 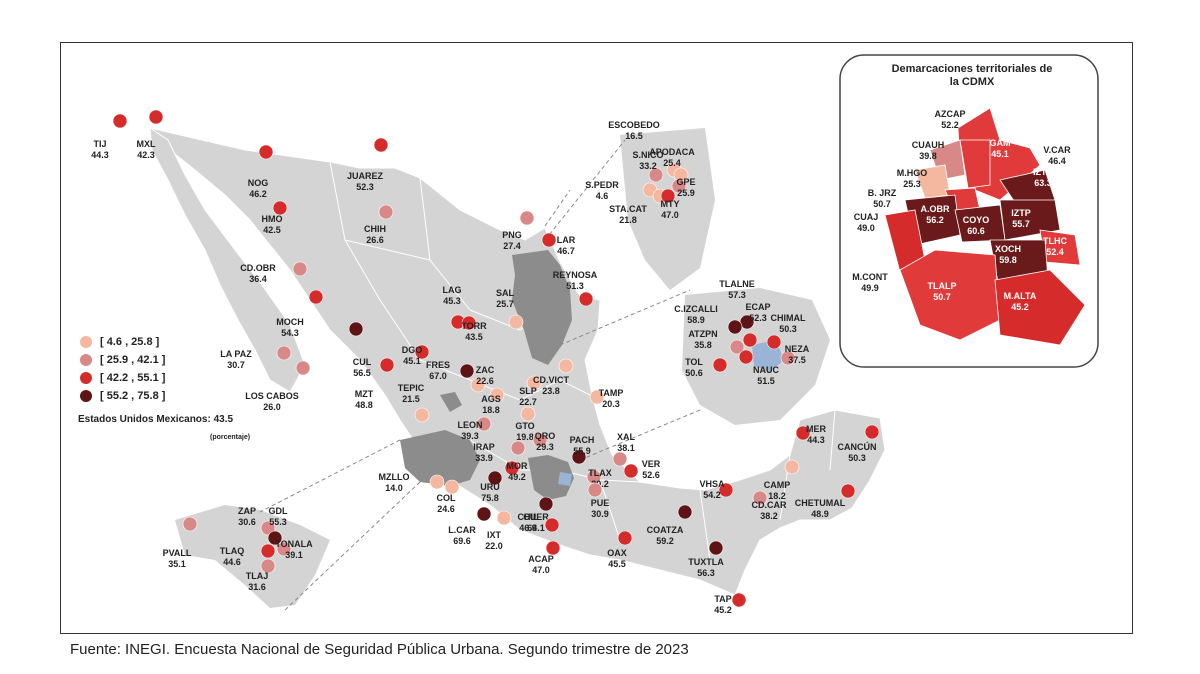 I want to click on city-name: TAMP, so click(x=611, y=393).